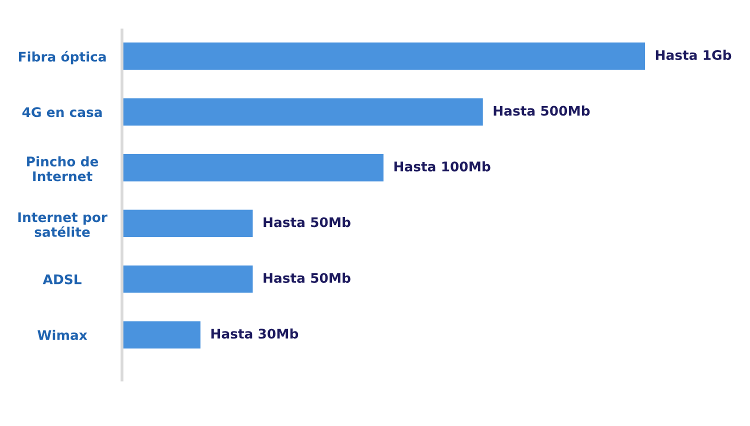 The height and width of the screenshot is (426, 750). I want to click on annotation: Hasta 1Gb, so click(694, 55).